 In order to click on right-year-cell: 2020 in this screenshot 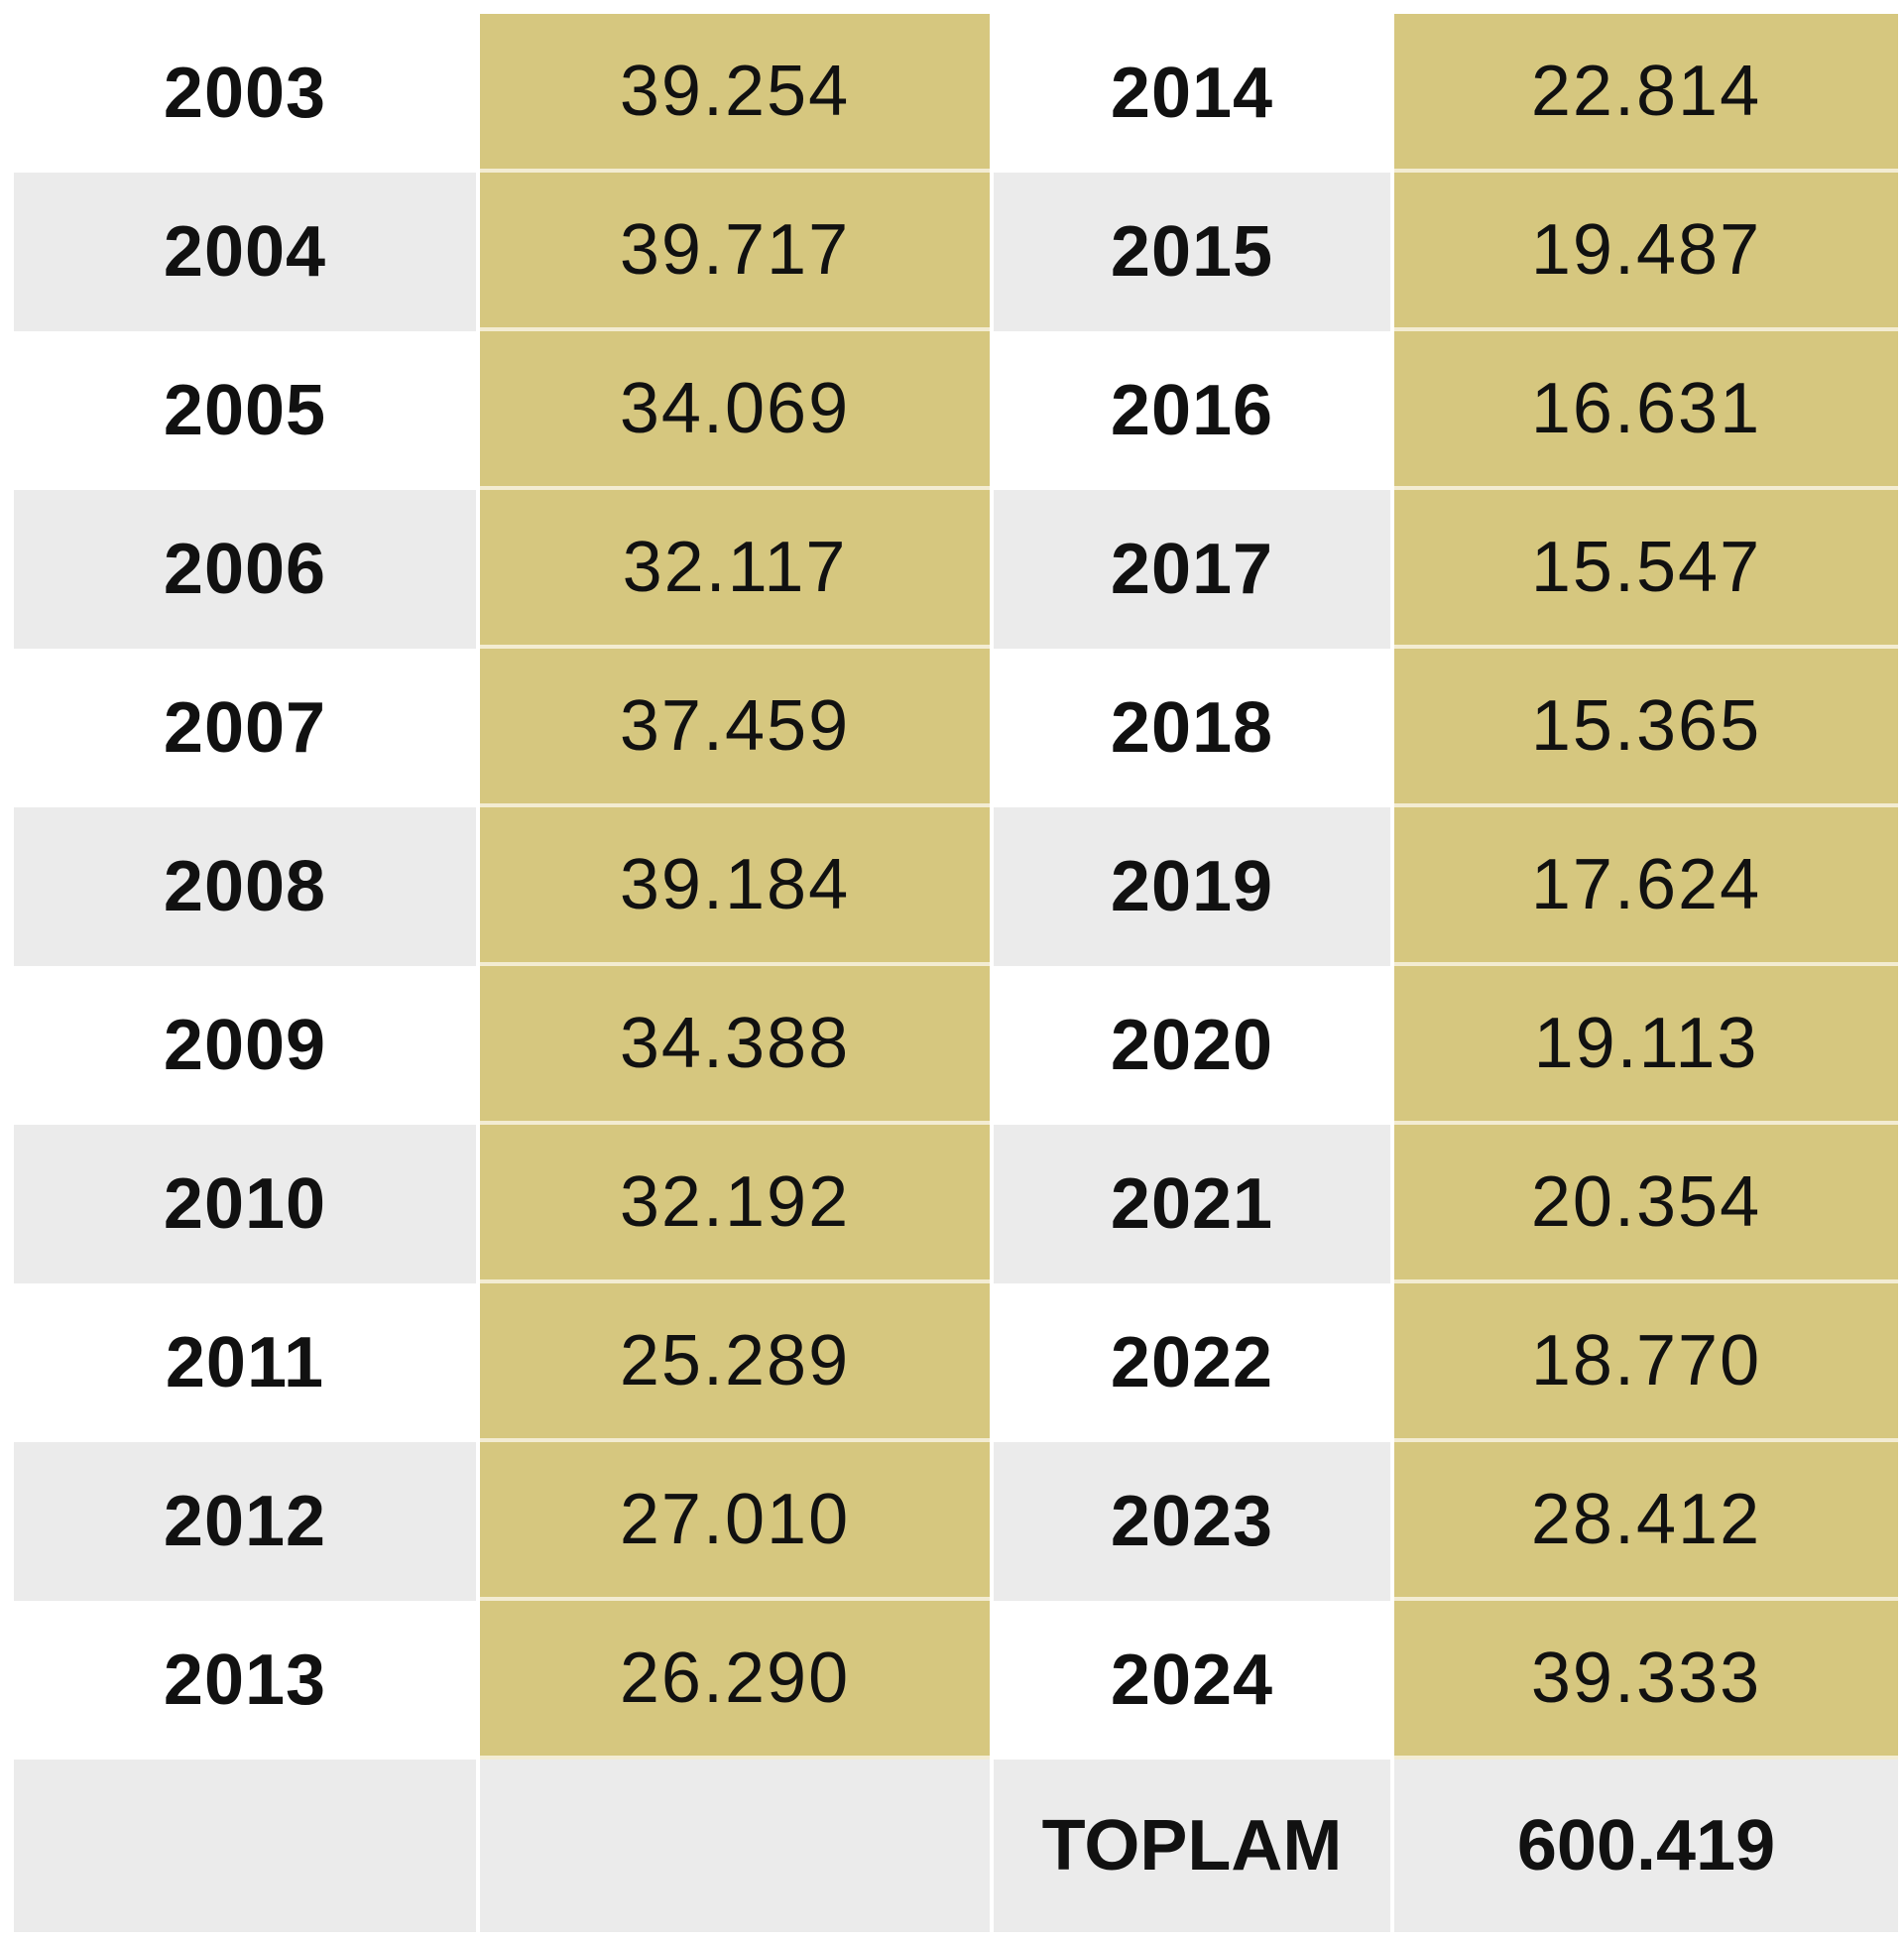, I will do `click(1192, 1045)`.